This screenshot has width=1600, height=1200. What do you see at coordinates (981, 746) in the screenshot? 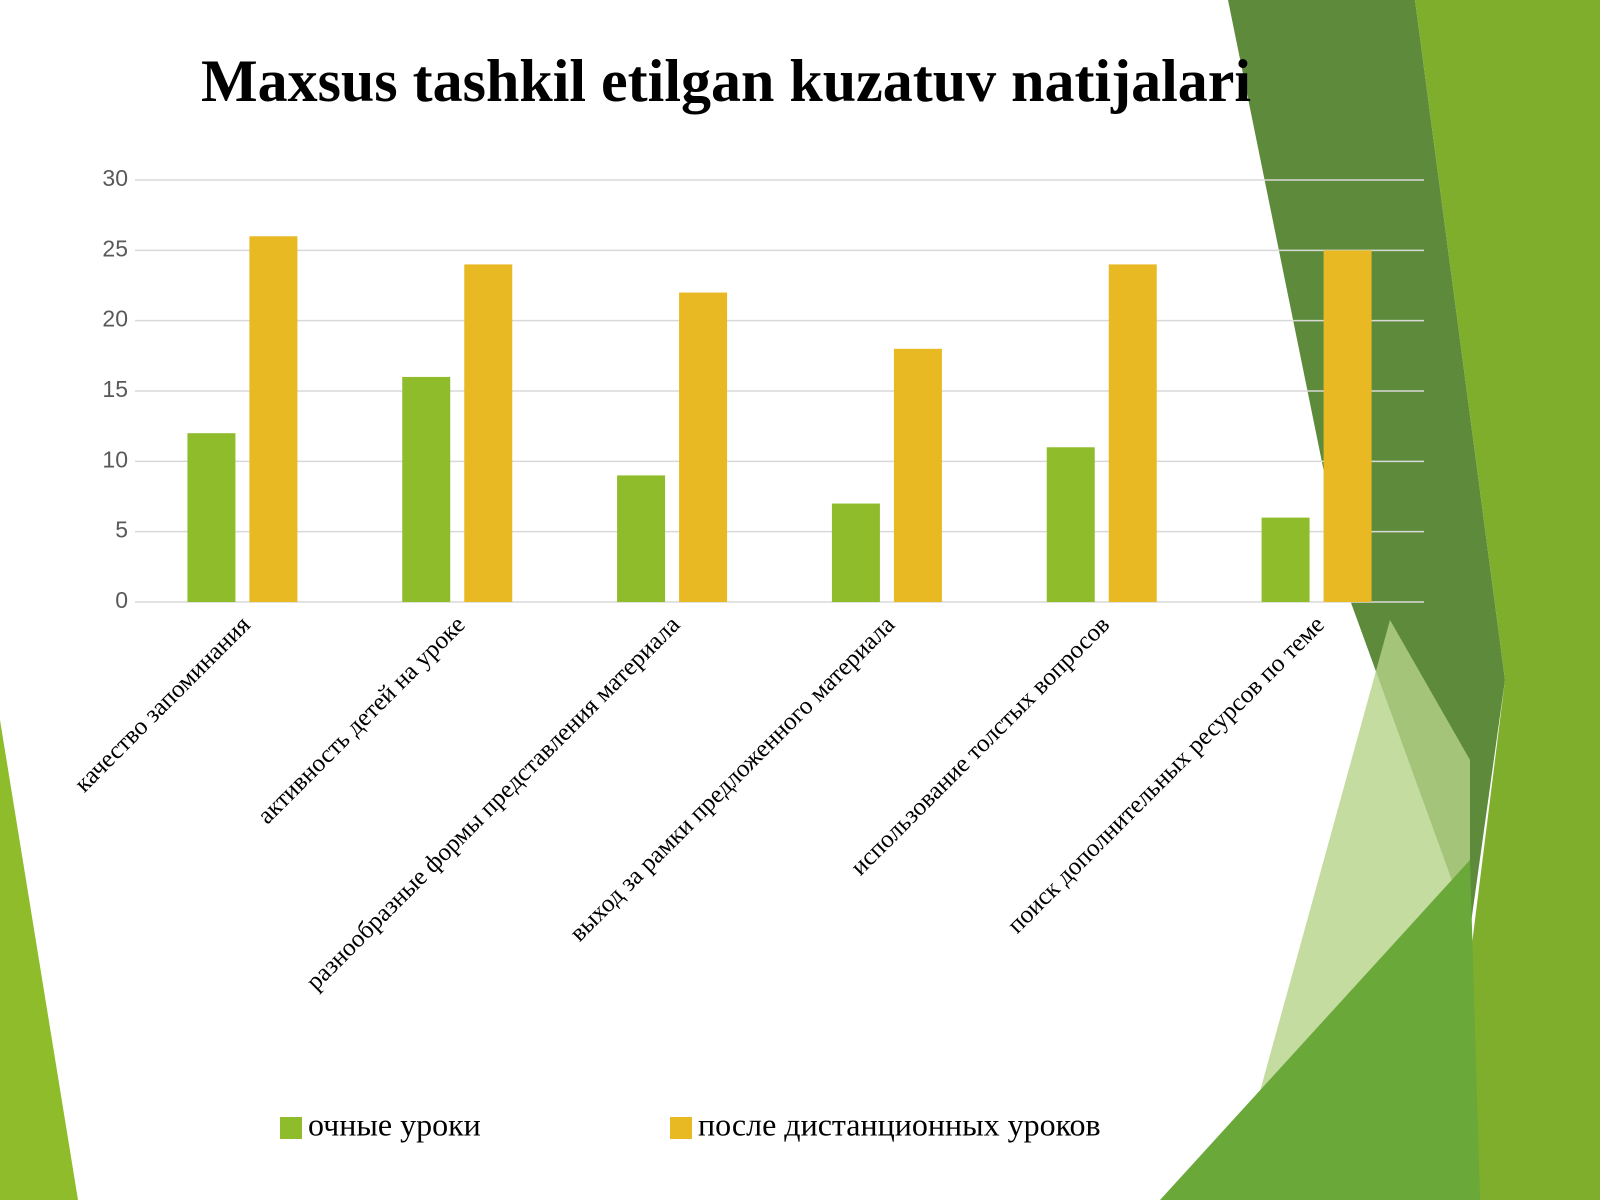
I see `x-tick-label: использование толстых вопросов` at bounding box center [981, 746].